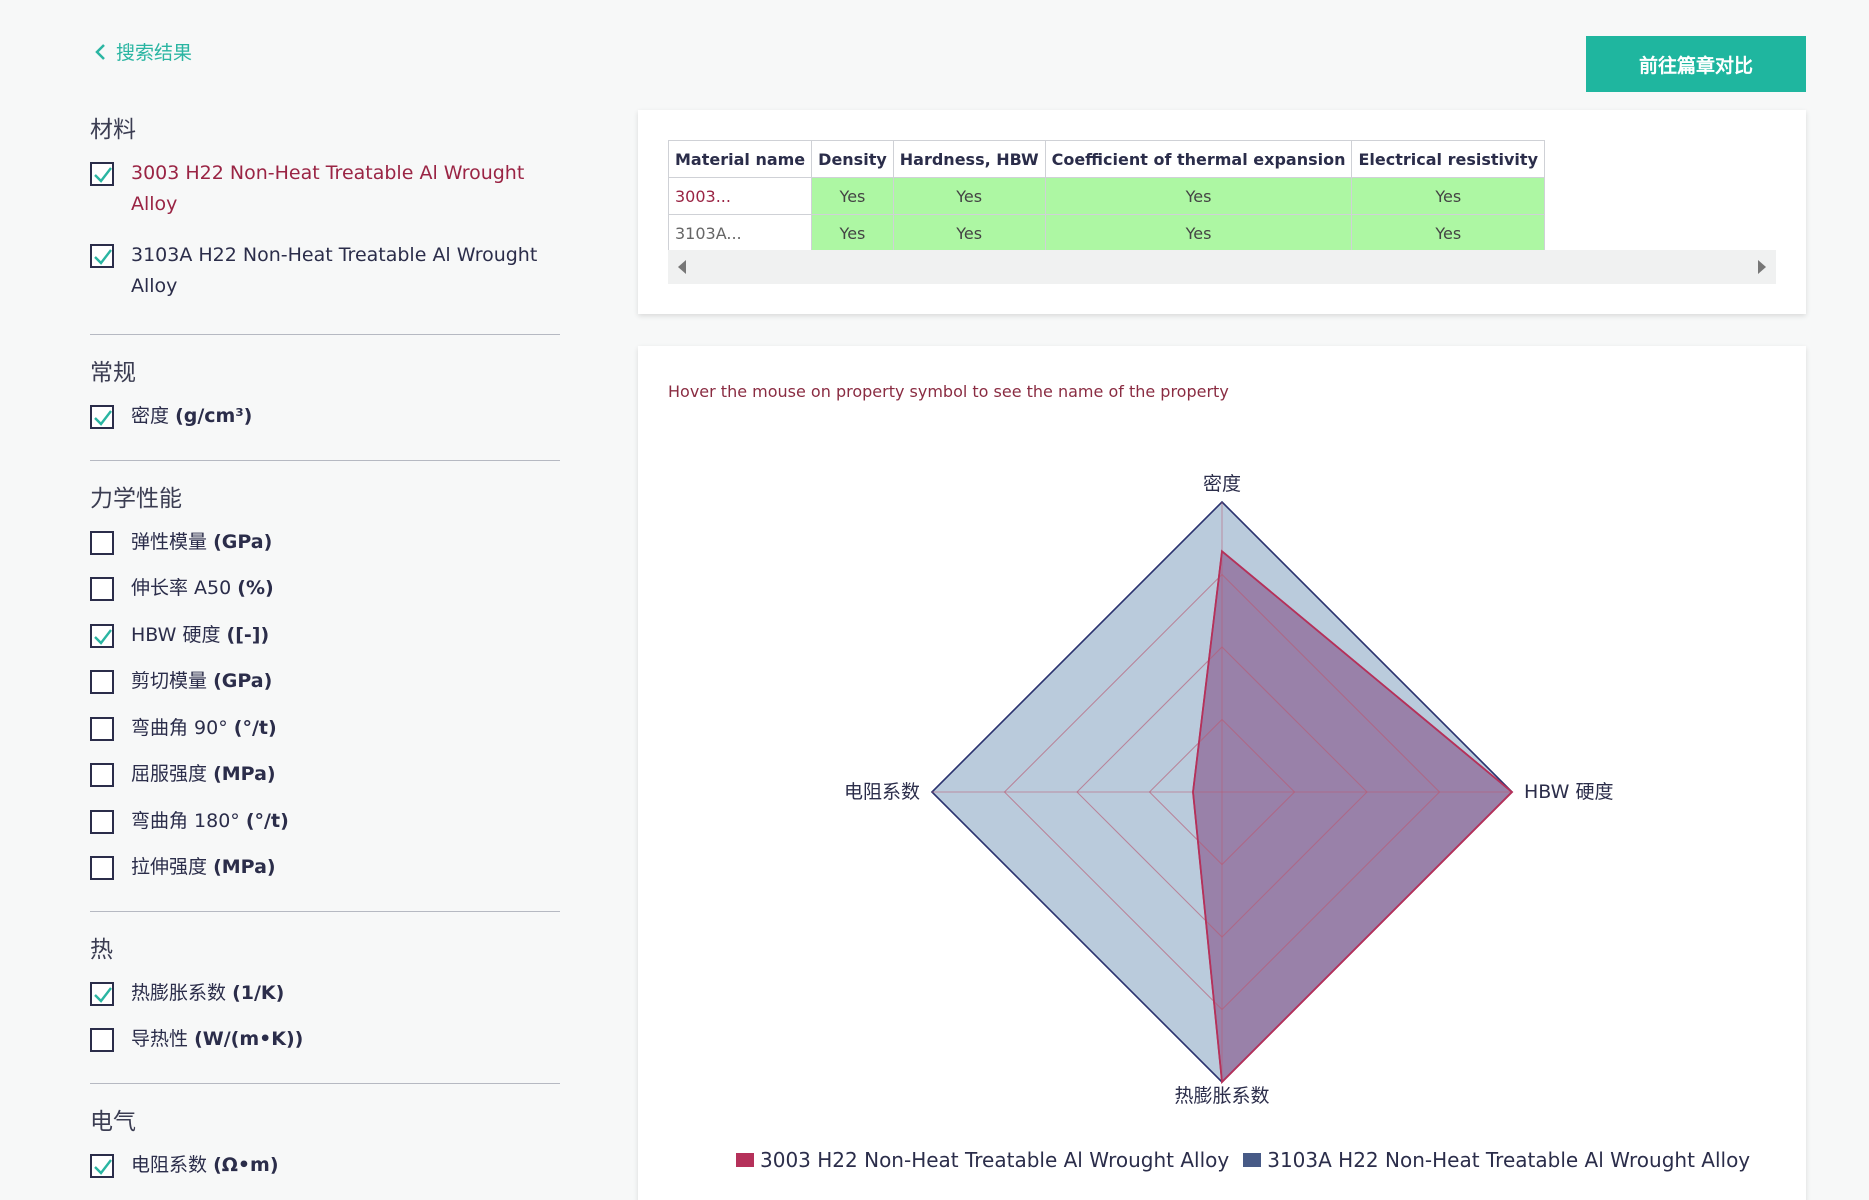 This screenshot has width=1869, height=1200. Describe the element at coordinates (248, 634) in the screenshot. I see `option-unit: ([-])` at that location.